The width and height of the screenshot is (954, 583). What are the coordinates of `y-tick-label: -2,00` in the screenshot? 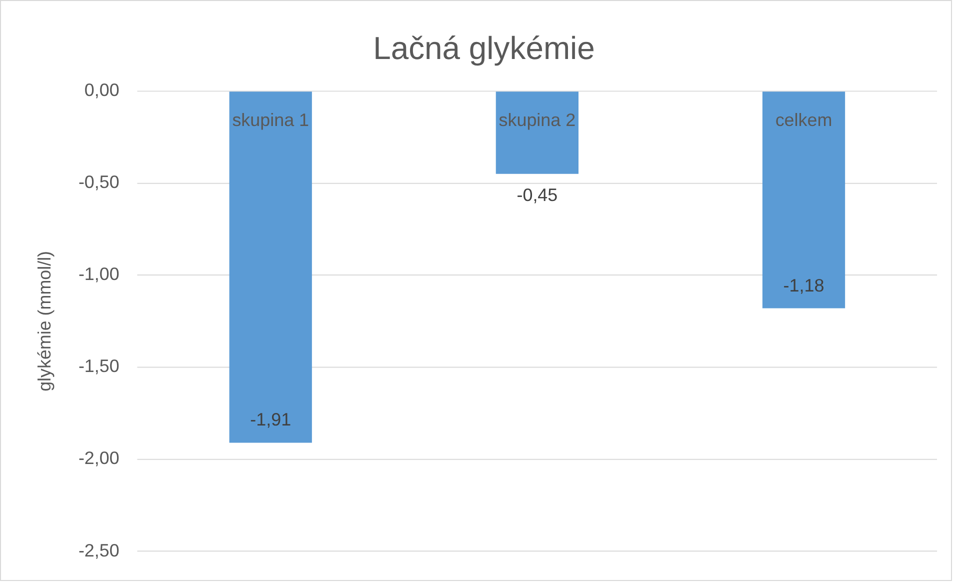 It's located at (99, 458).